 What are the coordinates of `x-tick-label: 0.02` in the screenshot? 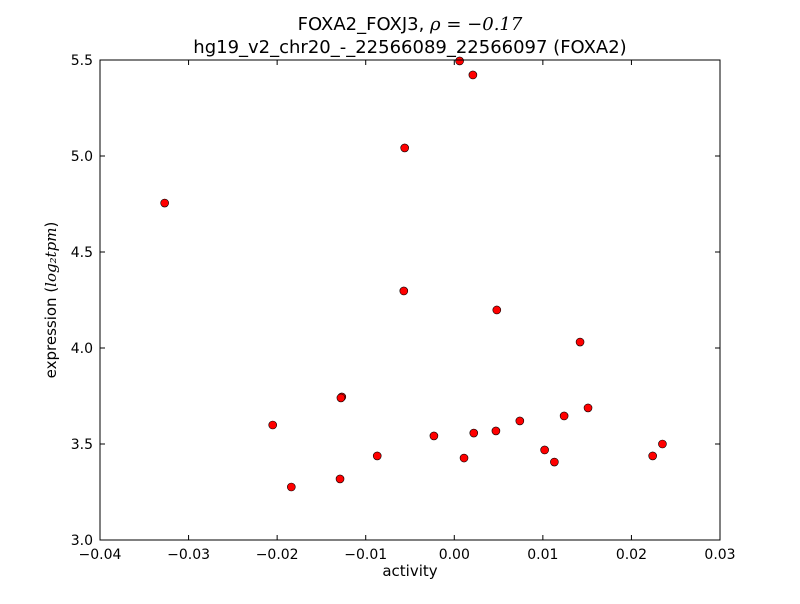 It's located at (631, 555).